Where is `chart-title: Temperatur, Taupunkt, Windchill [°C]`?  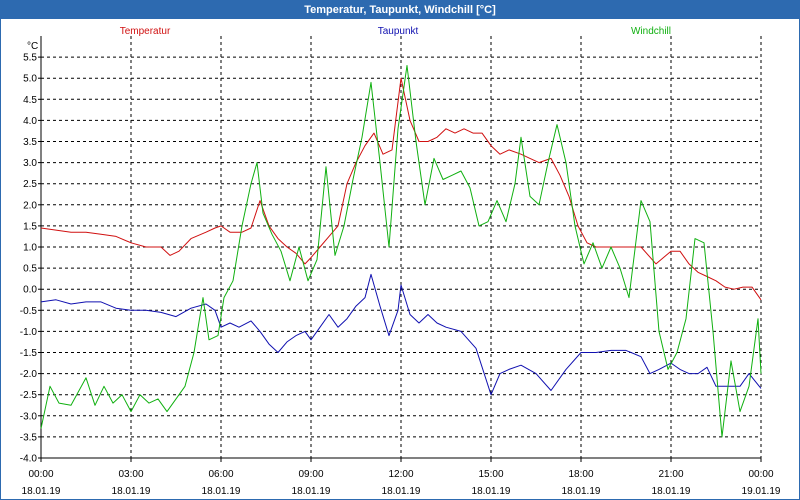
chart-title: Temperatur, Taupunkt, Windchill [°C] is located at coordinates (400, 10).